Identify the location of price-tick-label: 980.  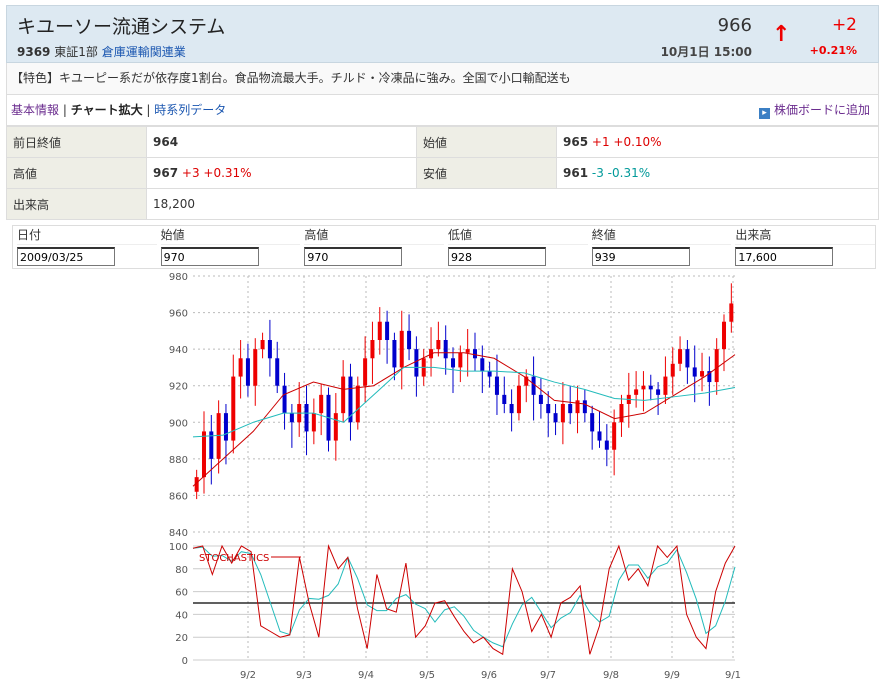
(178, 277).